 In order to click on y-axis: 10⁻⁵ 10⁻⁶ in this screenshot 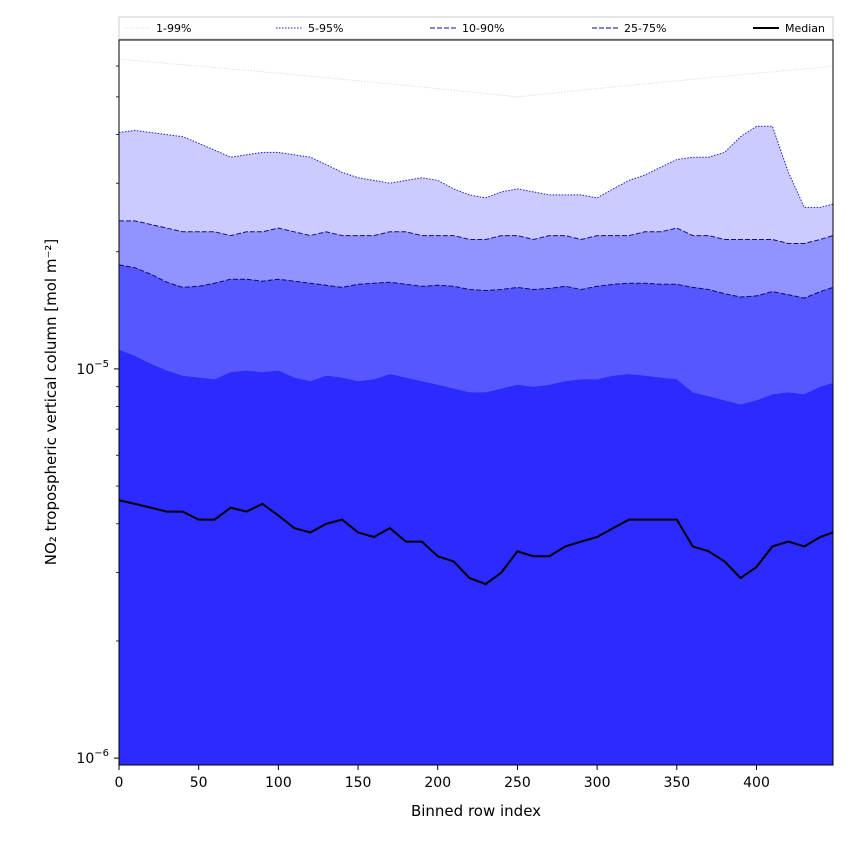, I will do `click(97, 416)`.